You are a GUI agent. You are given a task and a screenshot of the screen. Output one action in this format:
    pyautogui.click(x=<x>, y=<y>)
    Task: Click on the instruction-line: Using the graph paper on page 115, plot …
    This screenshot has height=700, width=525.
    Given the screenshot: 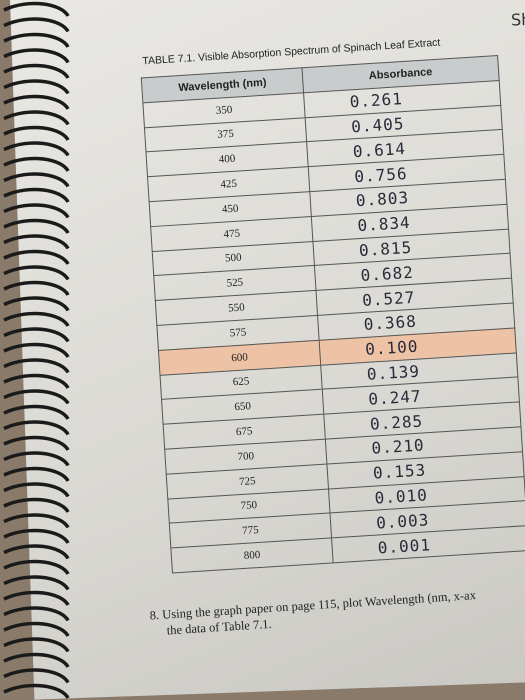 What is the action you would take?
    pyautogui.click(x=319, y=604)
    